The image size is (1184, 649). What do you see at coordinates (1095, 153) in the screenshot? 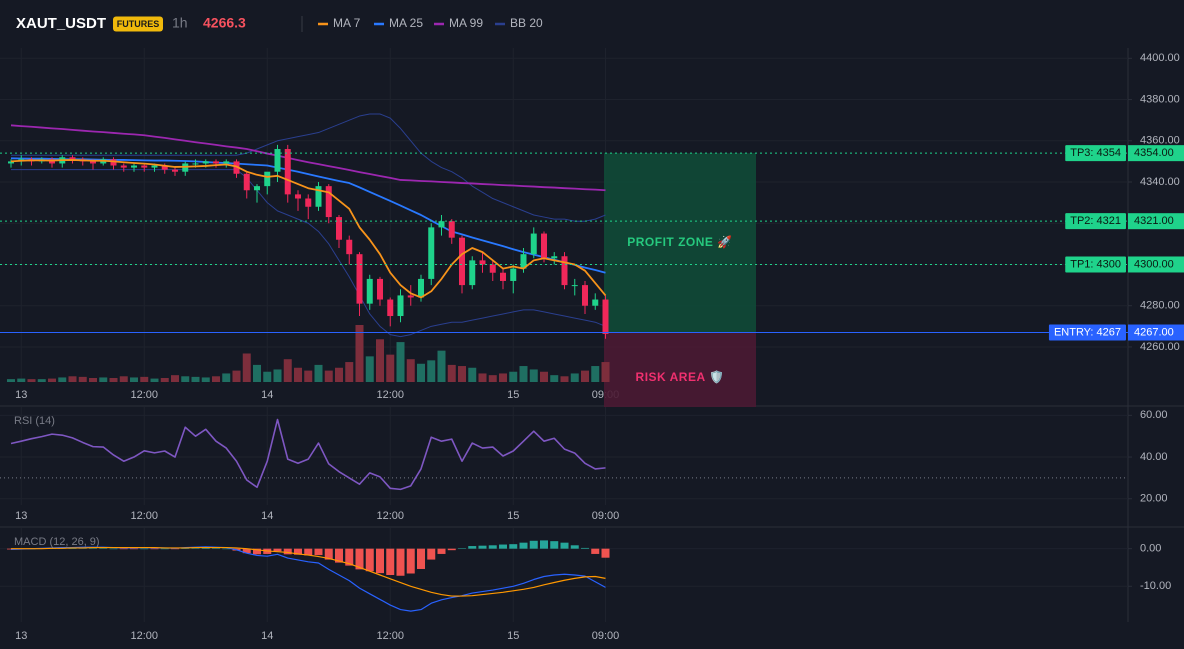
I see `level-tag-label: TP3: 4354` at bounding box center [1095, 153].